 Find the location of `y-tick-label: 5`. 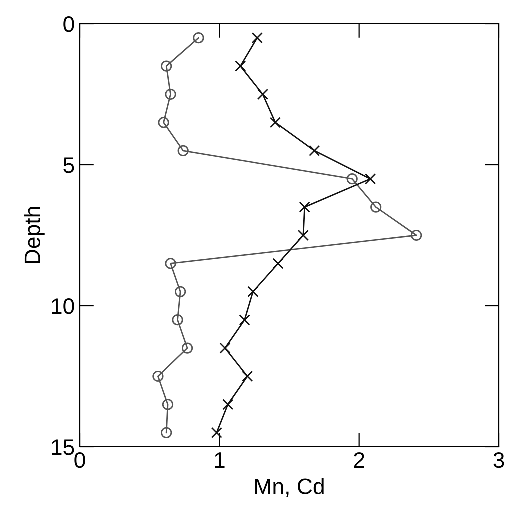

y-tick-label: 5 is located at coordinates (69, 166).